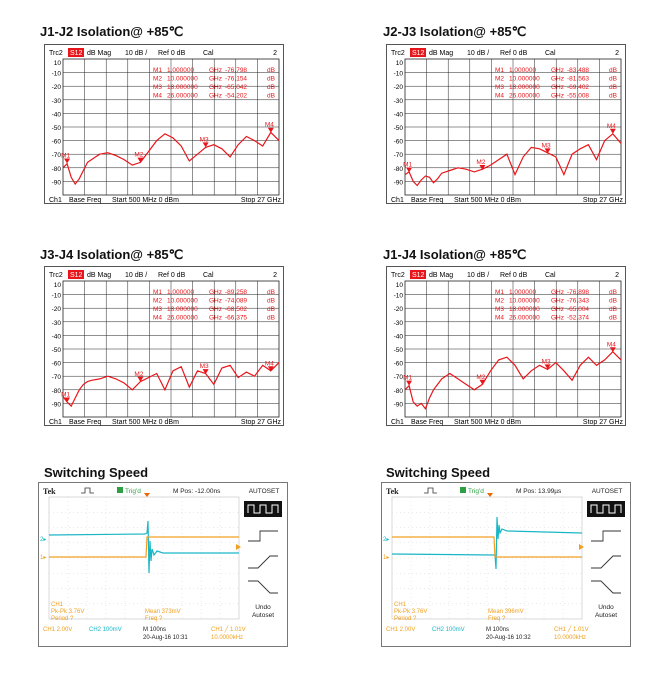  I want to click on ref-label: Ref 0 dB, so click(172, 275).